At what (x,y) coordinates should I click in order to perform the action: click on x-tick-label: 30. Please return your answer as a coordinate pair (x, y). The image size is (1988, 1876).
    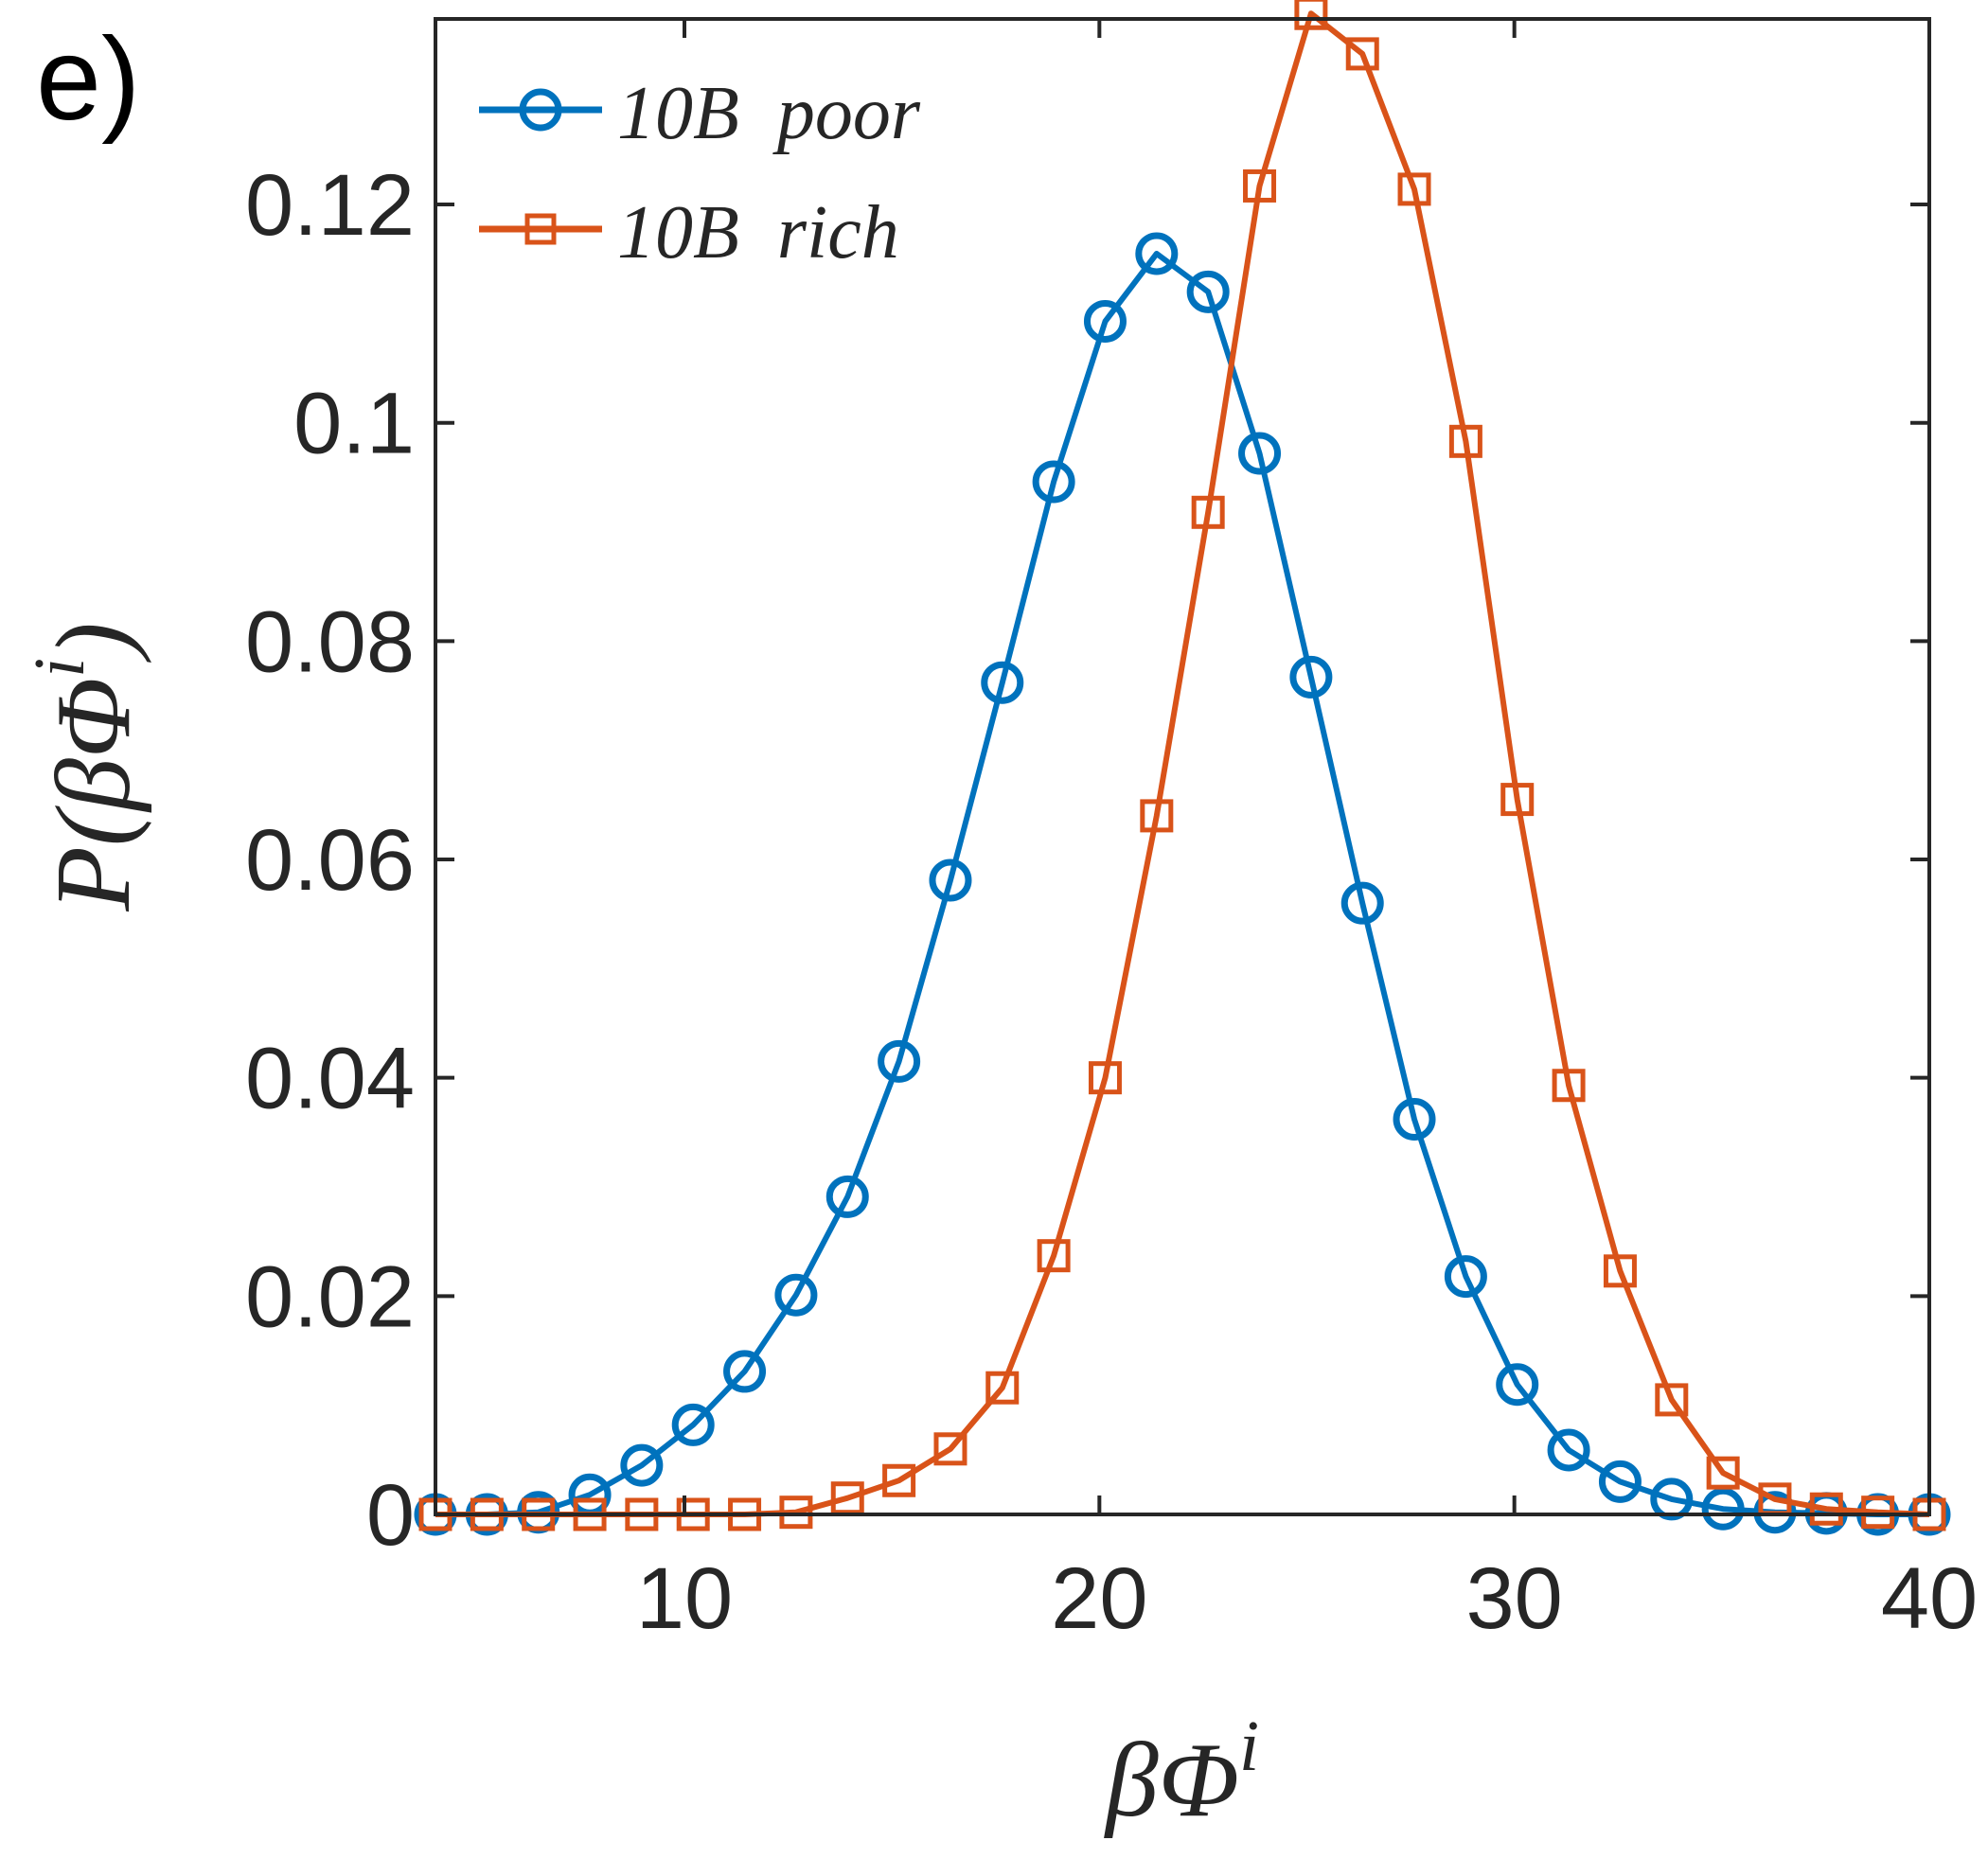
    Looking at the image, I should click on (1513, 1598).